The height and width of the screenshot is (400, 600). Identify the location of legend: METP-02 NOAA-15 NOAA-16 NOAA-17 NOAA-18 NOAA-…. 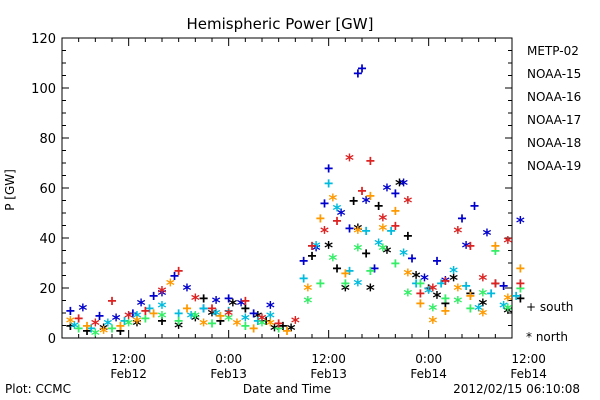
(554, 108).